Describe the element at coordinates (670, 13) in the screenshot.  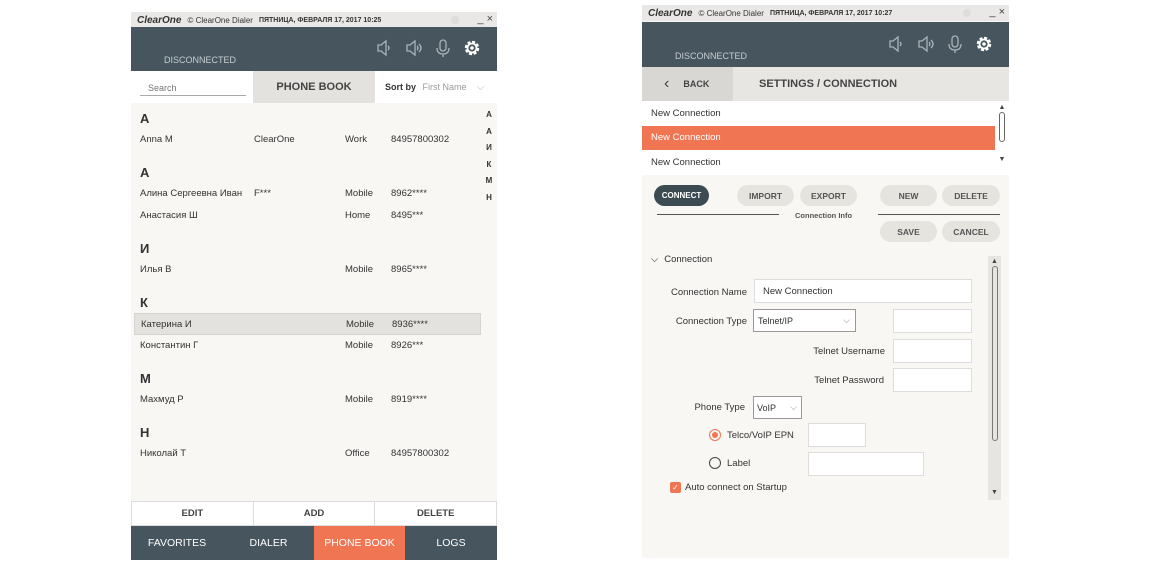
I see `clearone-logo: ClearOne` at that location.